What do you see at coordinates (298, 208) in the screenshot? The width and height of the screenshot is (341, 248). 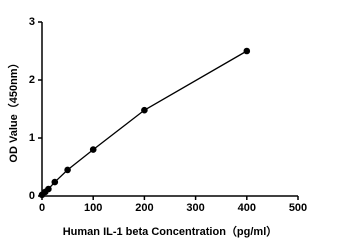 I see `x-tick-label: 500` at bounding box center [298, 208].